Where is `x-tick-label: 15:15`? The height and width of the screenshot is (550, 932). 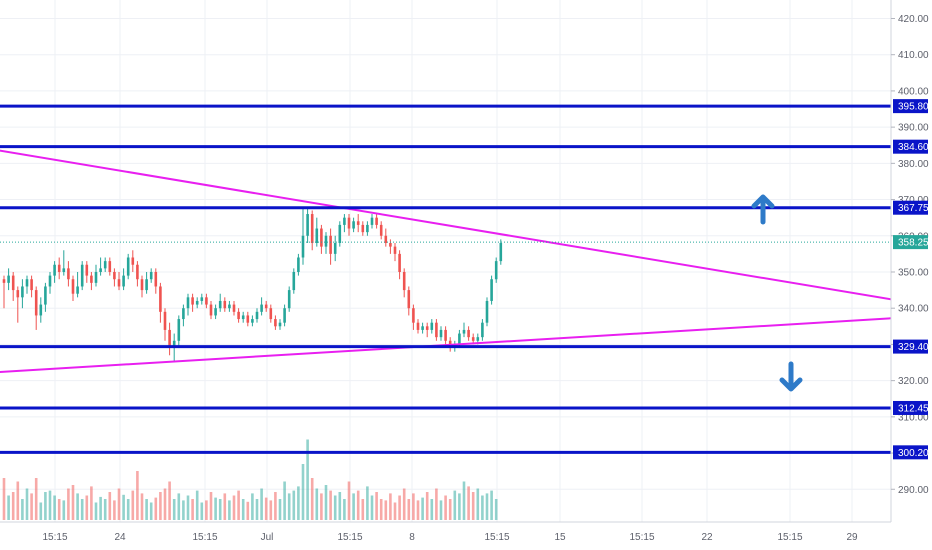
x-tick-label: 15:15 is located at coordinates (496, 537).